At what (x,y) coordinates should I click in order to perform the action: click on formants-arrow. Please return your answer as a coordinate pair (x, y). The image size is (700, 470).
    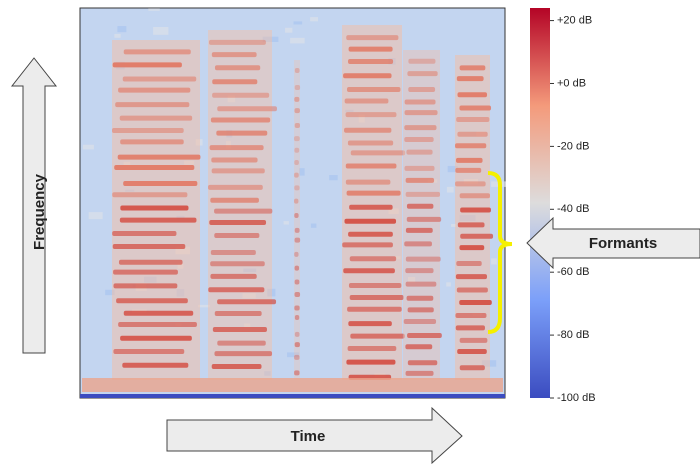
    Looking at the image, I should click on (613, 243).